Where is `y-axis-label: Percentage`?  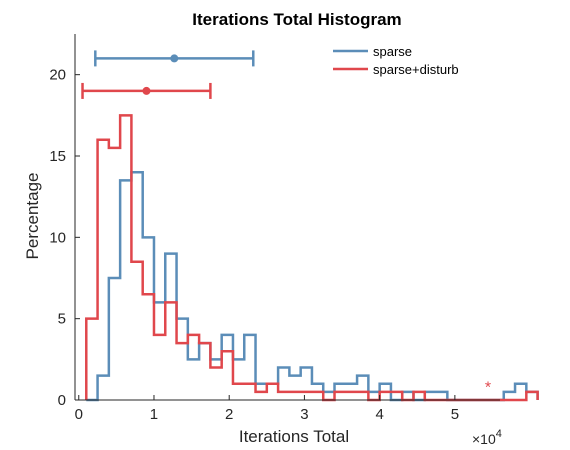 y-axis-label: Percentage is located at coordinates (32, 216).